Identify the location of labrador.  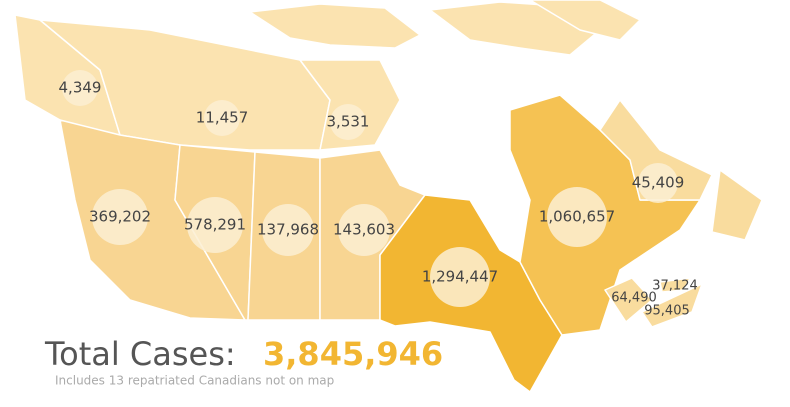
(656, 150).